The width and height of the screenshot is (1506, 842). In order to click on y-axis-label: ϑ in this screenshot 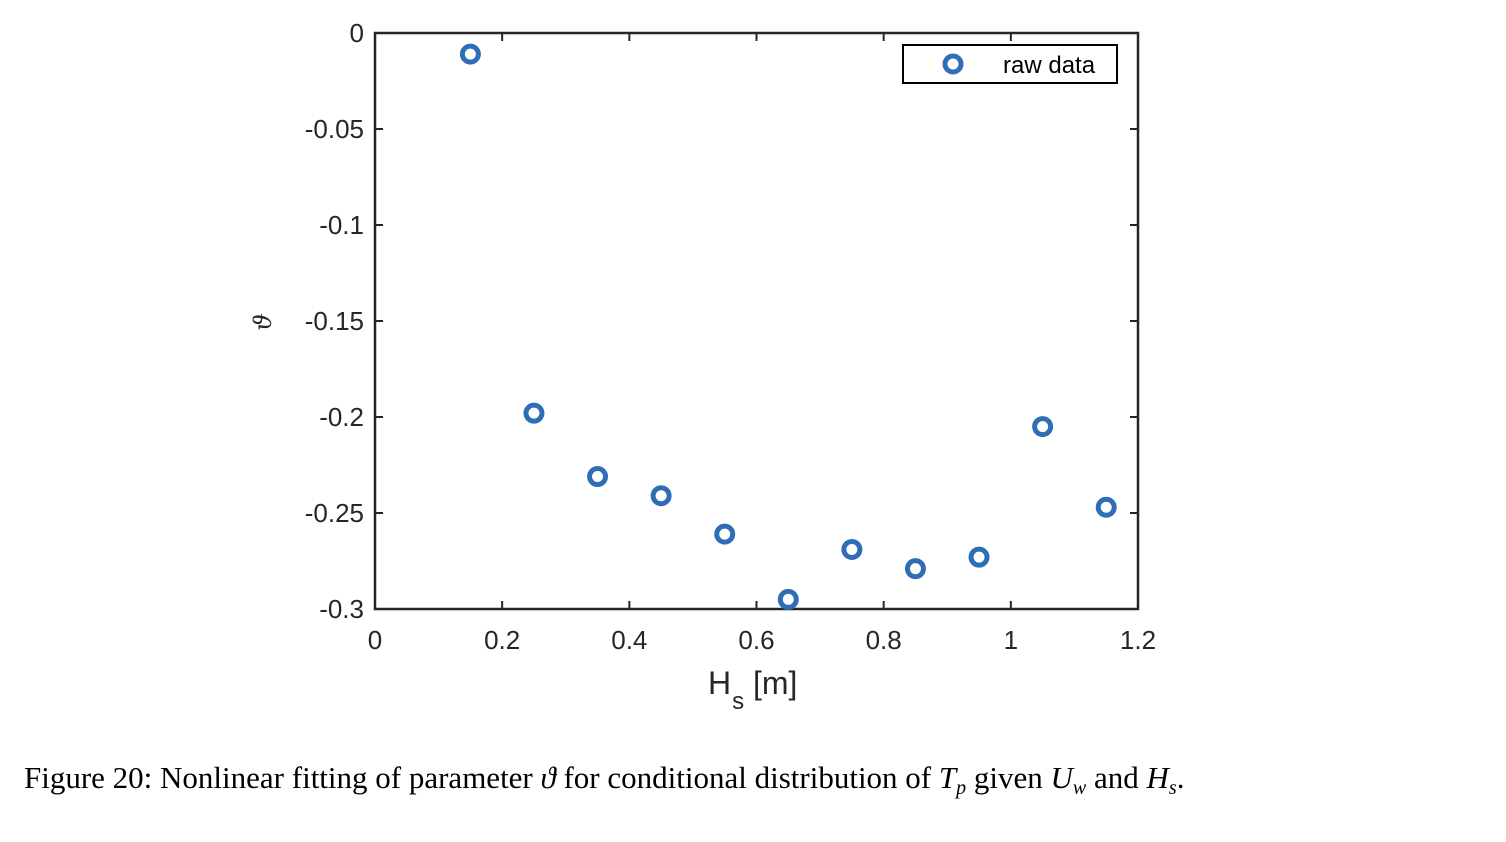, I will do `click(263, 321)`.